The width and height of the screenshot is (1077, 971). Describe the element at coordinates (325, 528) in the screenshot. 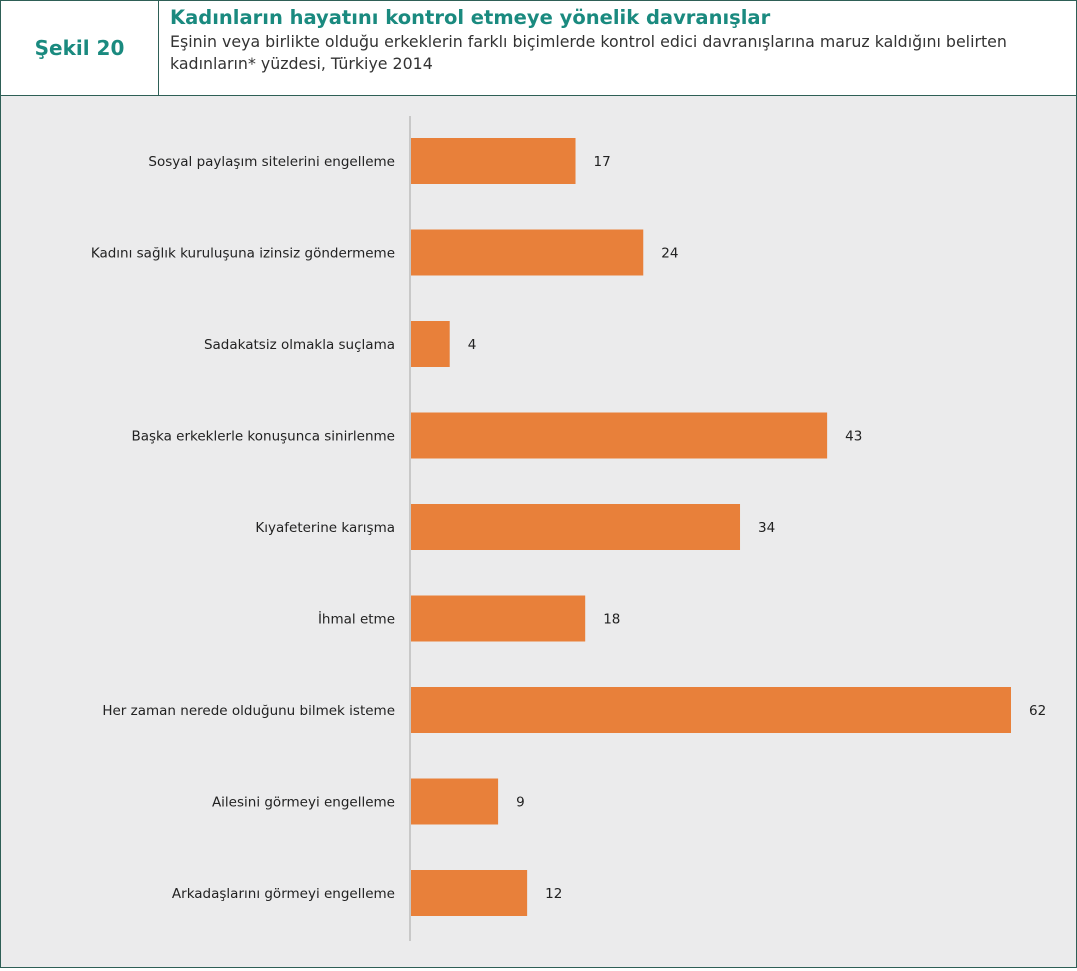

I see `category-label: Kıyafeterine karışma` at that location.